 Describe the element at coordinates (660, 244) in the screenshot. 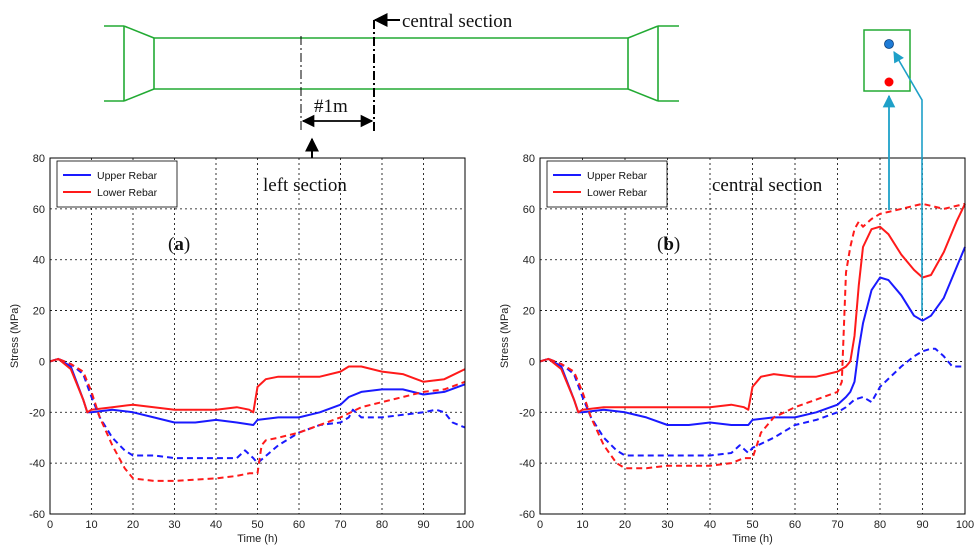

I see `panel-b-panel-label-open: (` at that location.